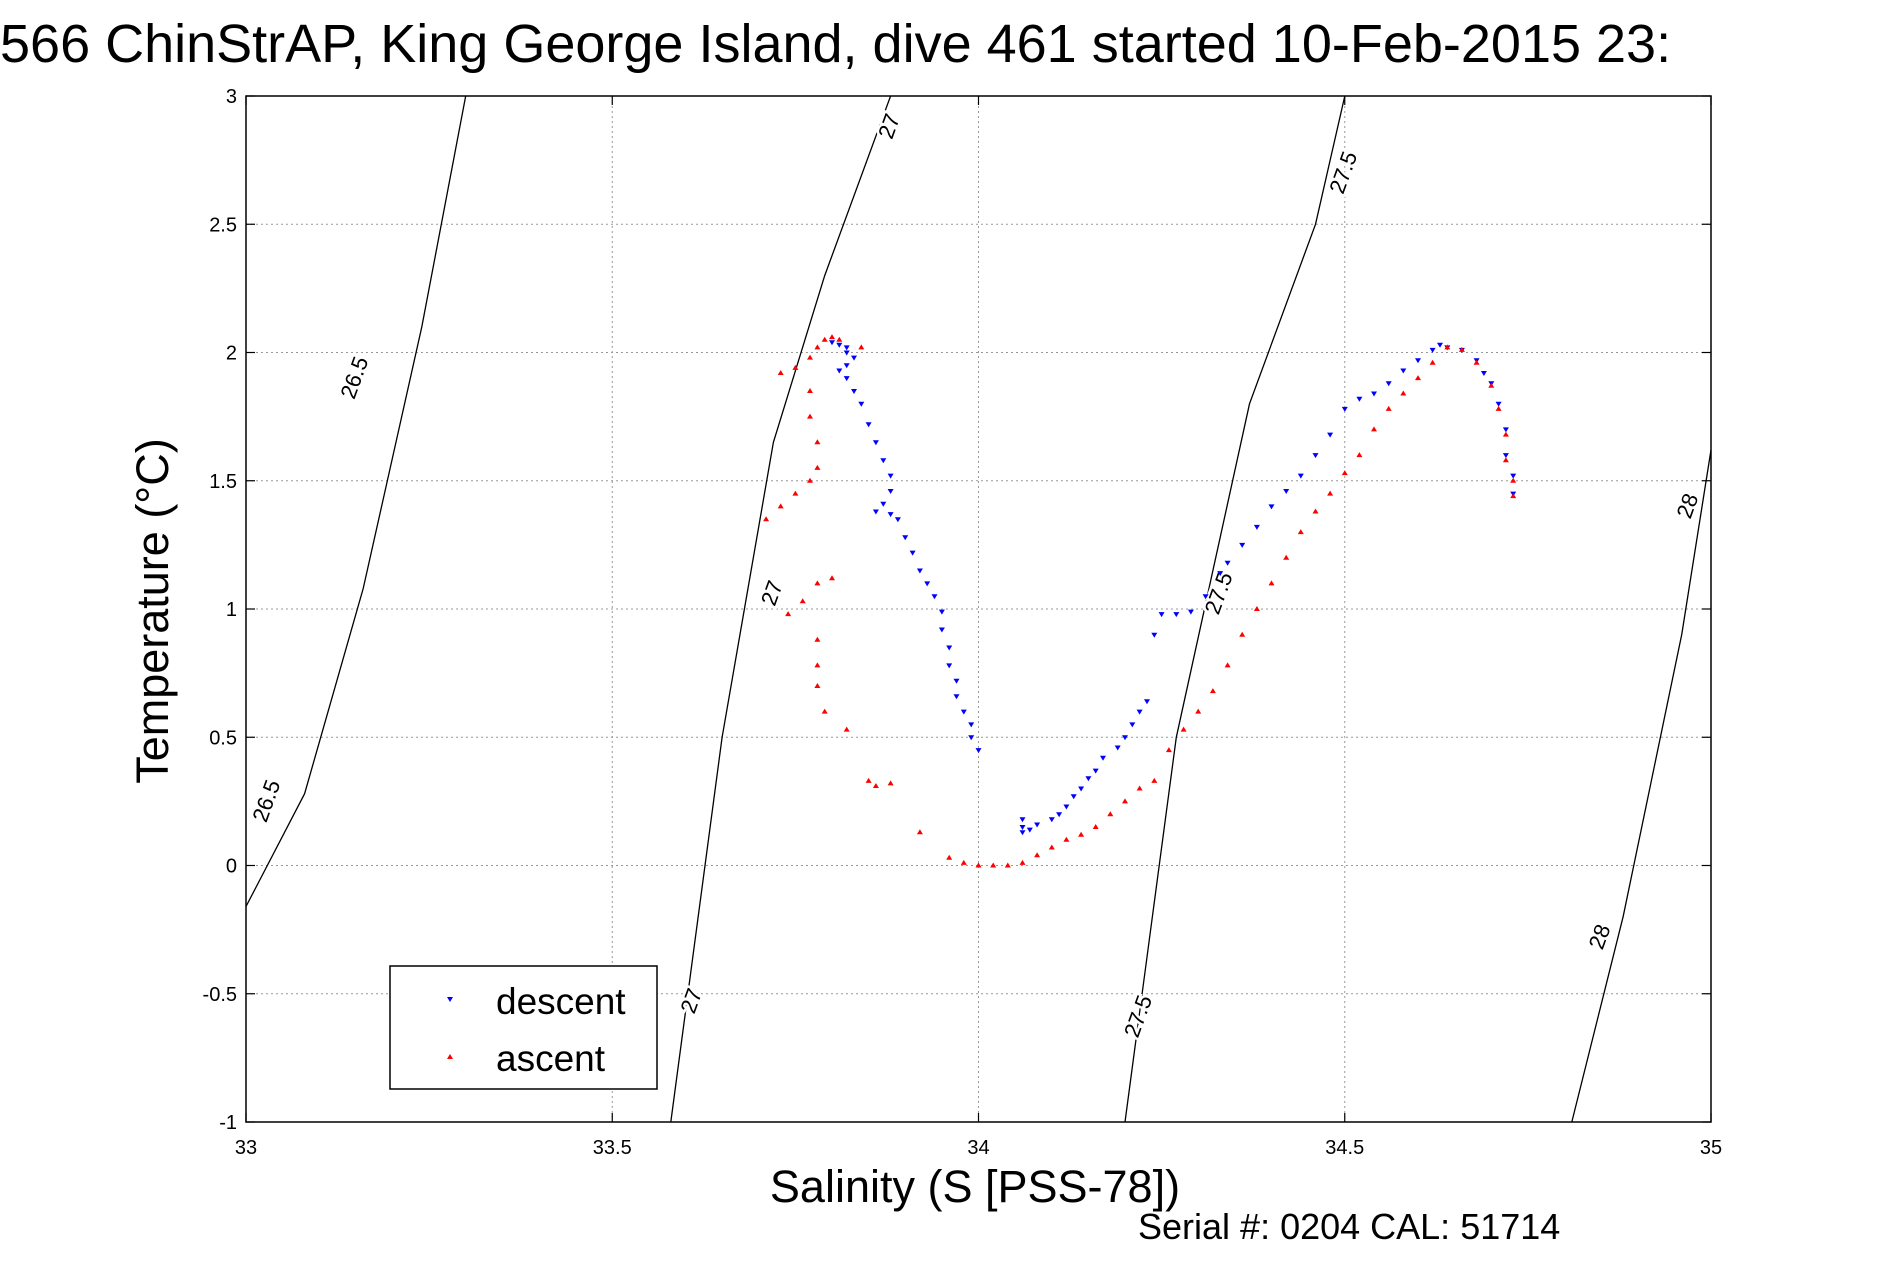 This screenshot has height=1262, width=1891. What do you see at coordinates (220, 995) in the screenshot?
I see `y-tick-label: -0.5` at bounding box center [220, 995].